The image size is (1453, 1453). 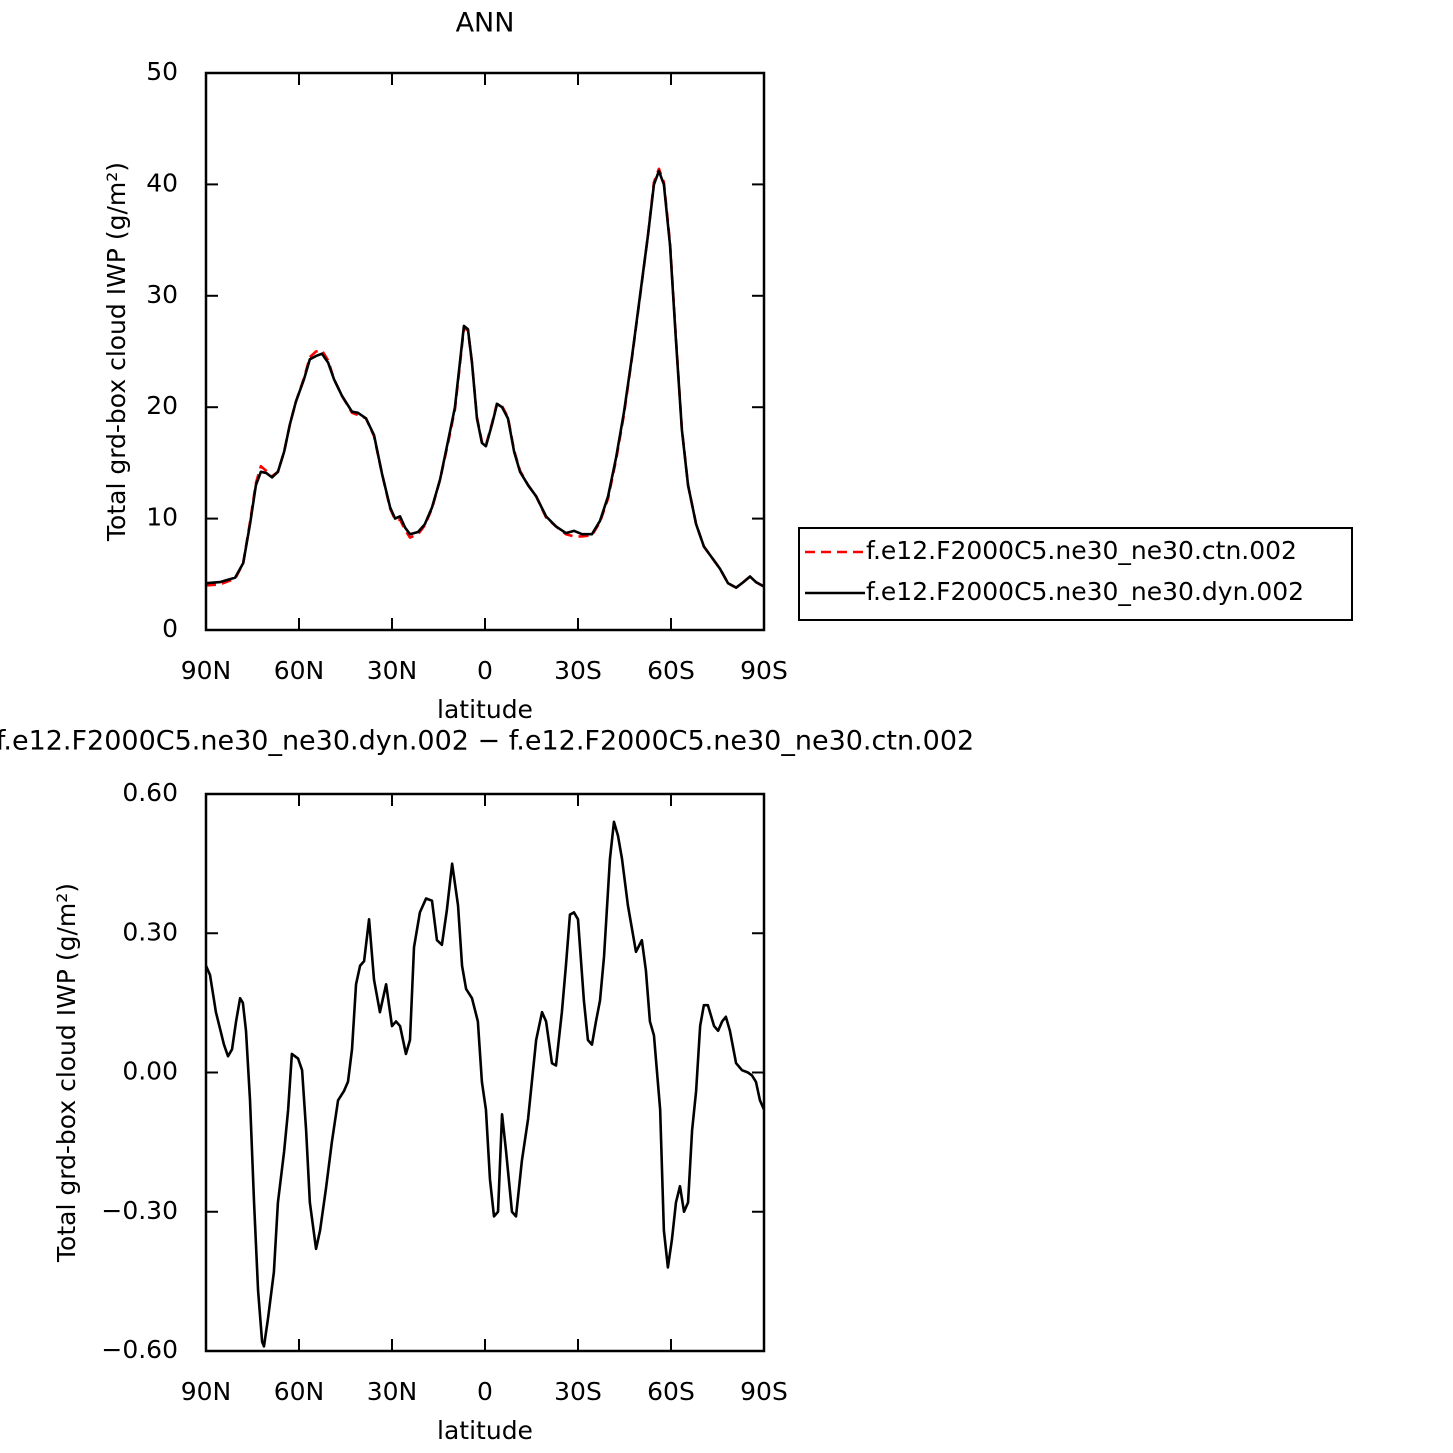 What do you see at coordinates (150, 792) in the screenshot?
I see `y-tick-label: 0.60` at bounding box center [150, 792].